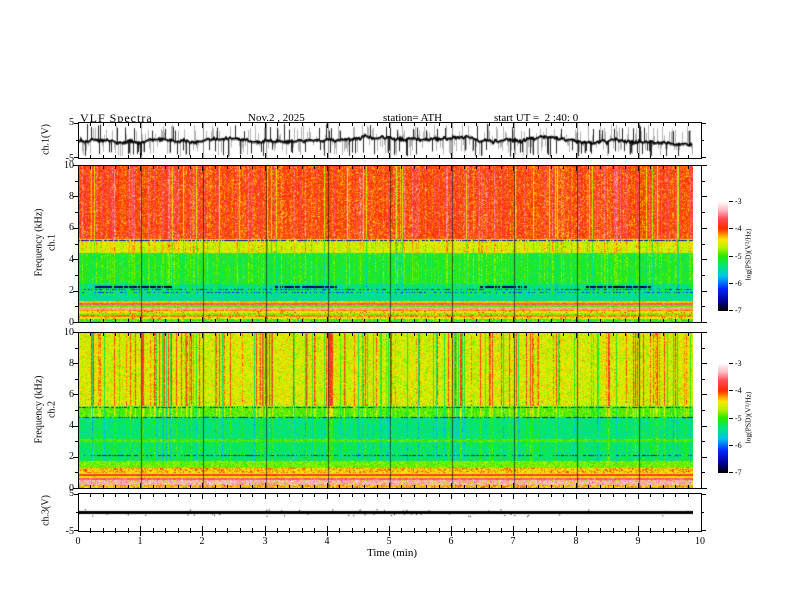  I want to click on colorbar-tick-label: -6, so click(738, 445).